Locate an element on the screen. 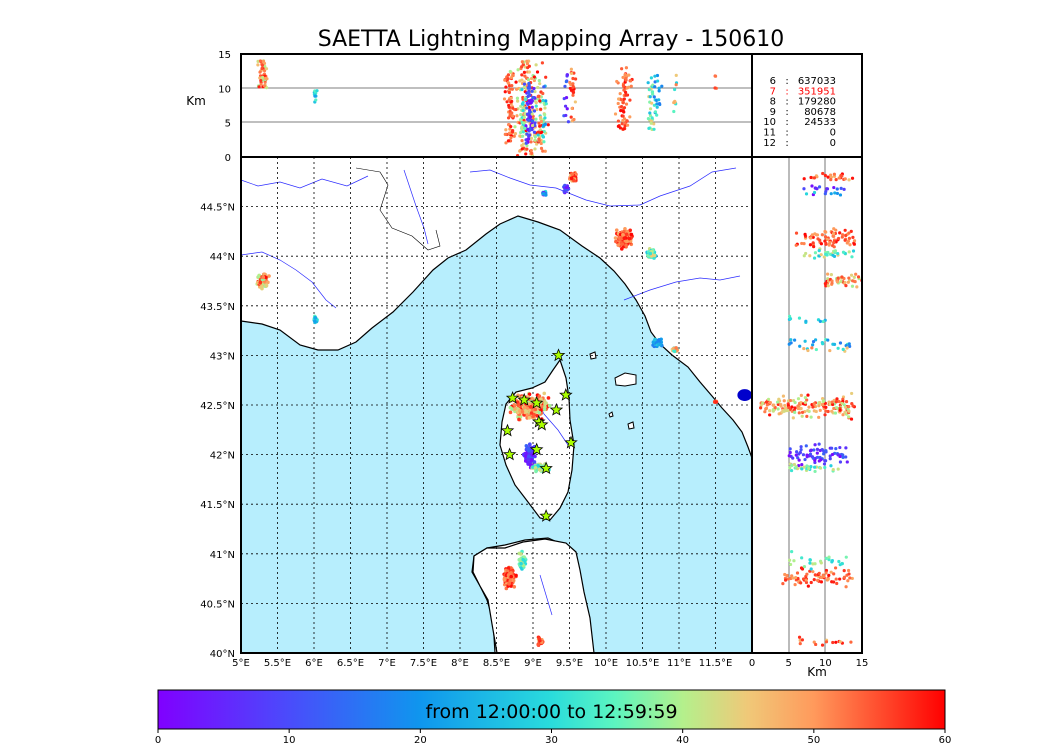 This screenshot has height=750, width=1050. station-count-sep: : is located at coordinates (786, 133).